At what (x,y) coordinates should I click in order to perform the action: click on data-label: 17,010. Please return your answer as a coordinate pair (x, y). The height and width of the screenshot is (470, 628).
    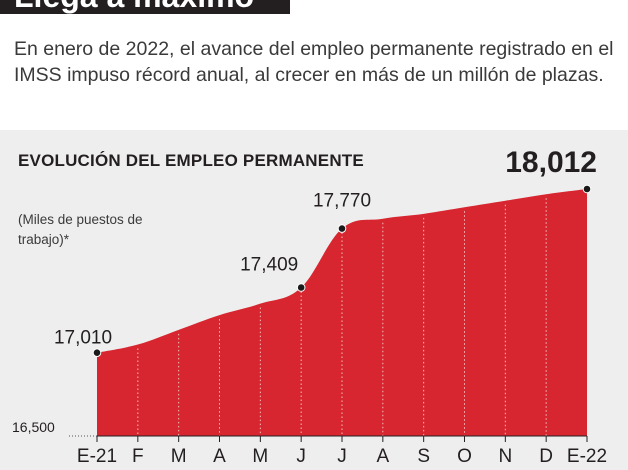
    Looking at the image, I should click on (83, 338).